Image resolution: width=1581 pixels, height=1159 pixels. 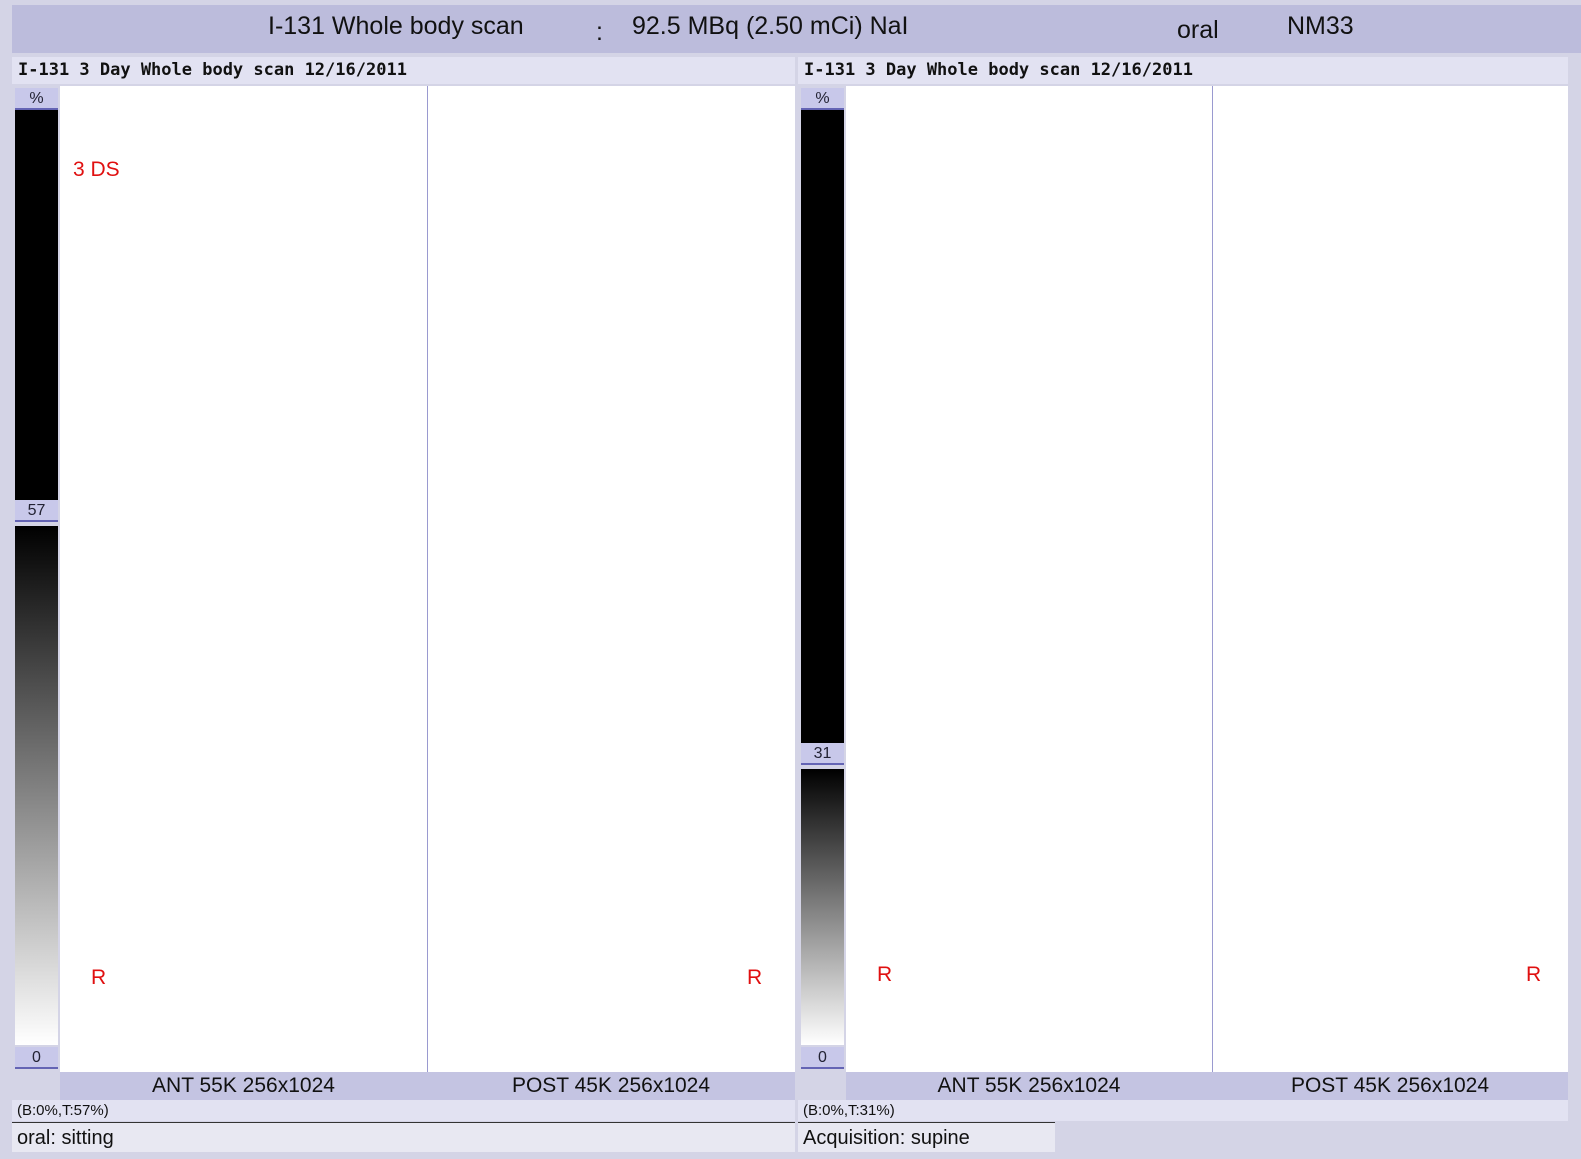 What do you see at coordinates (926, 1137) in the screenshot?
I see `footer: Acquisition: supine` at bounding box center [926, 1137].